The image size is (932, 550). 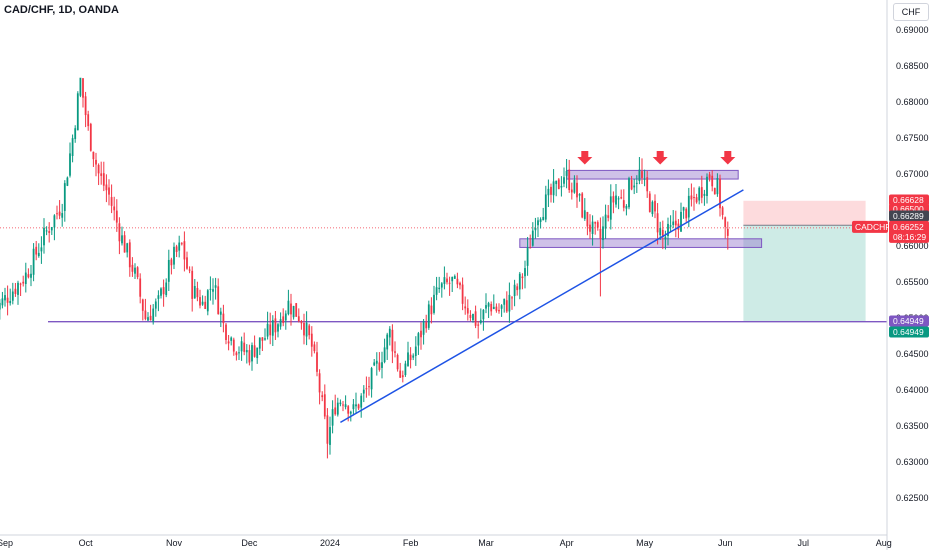 I want to click on price-tag-label: 0.66289, so click(x=908, y=216).